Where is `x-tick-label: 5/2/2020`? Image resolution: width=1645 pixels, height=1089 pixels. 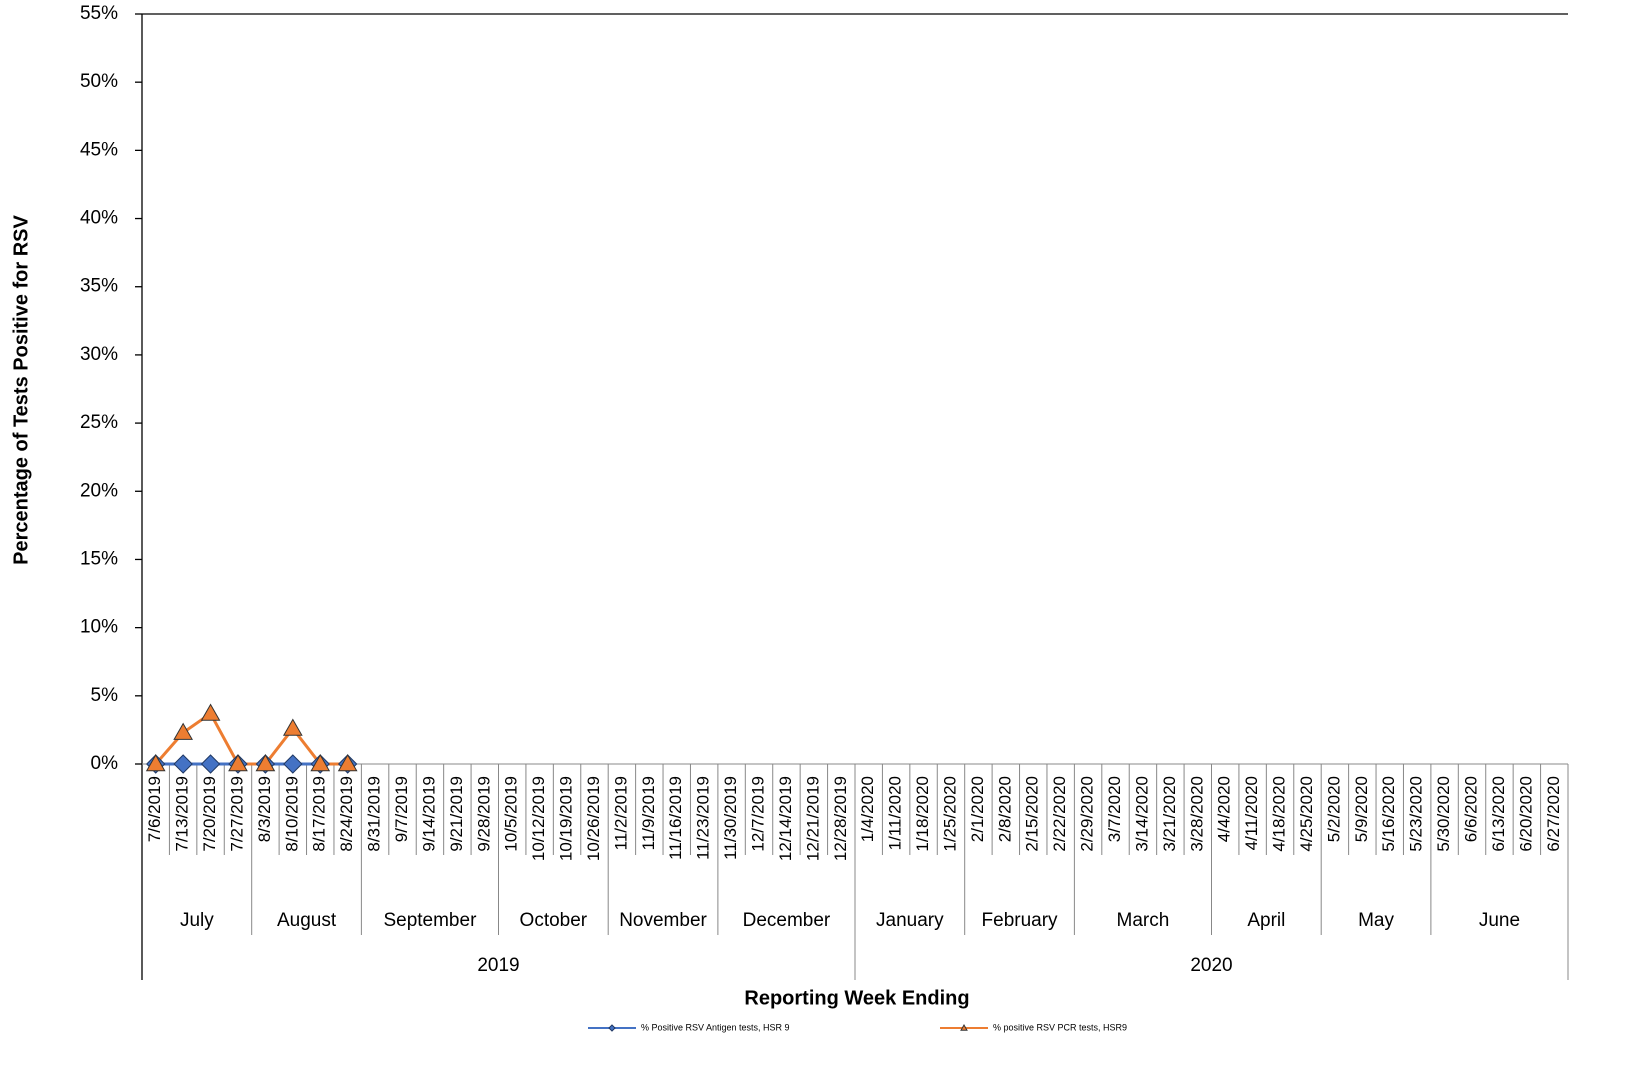 x-tick-label: 5/2/2020 is located at coordinates (1333, 809).